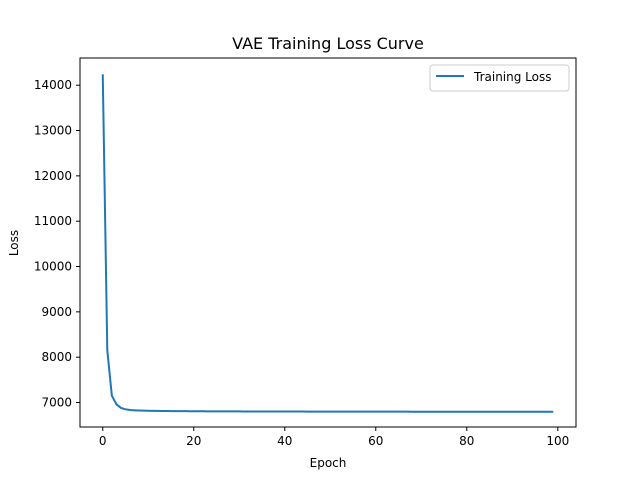  What do you see at coordinates (193, 441) in the screenshot?
I see `x-tick-label: 20` at bounding box center [193, 441].